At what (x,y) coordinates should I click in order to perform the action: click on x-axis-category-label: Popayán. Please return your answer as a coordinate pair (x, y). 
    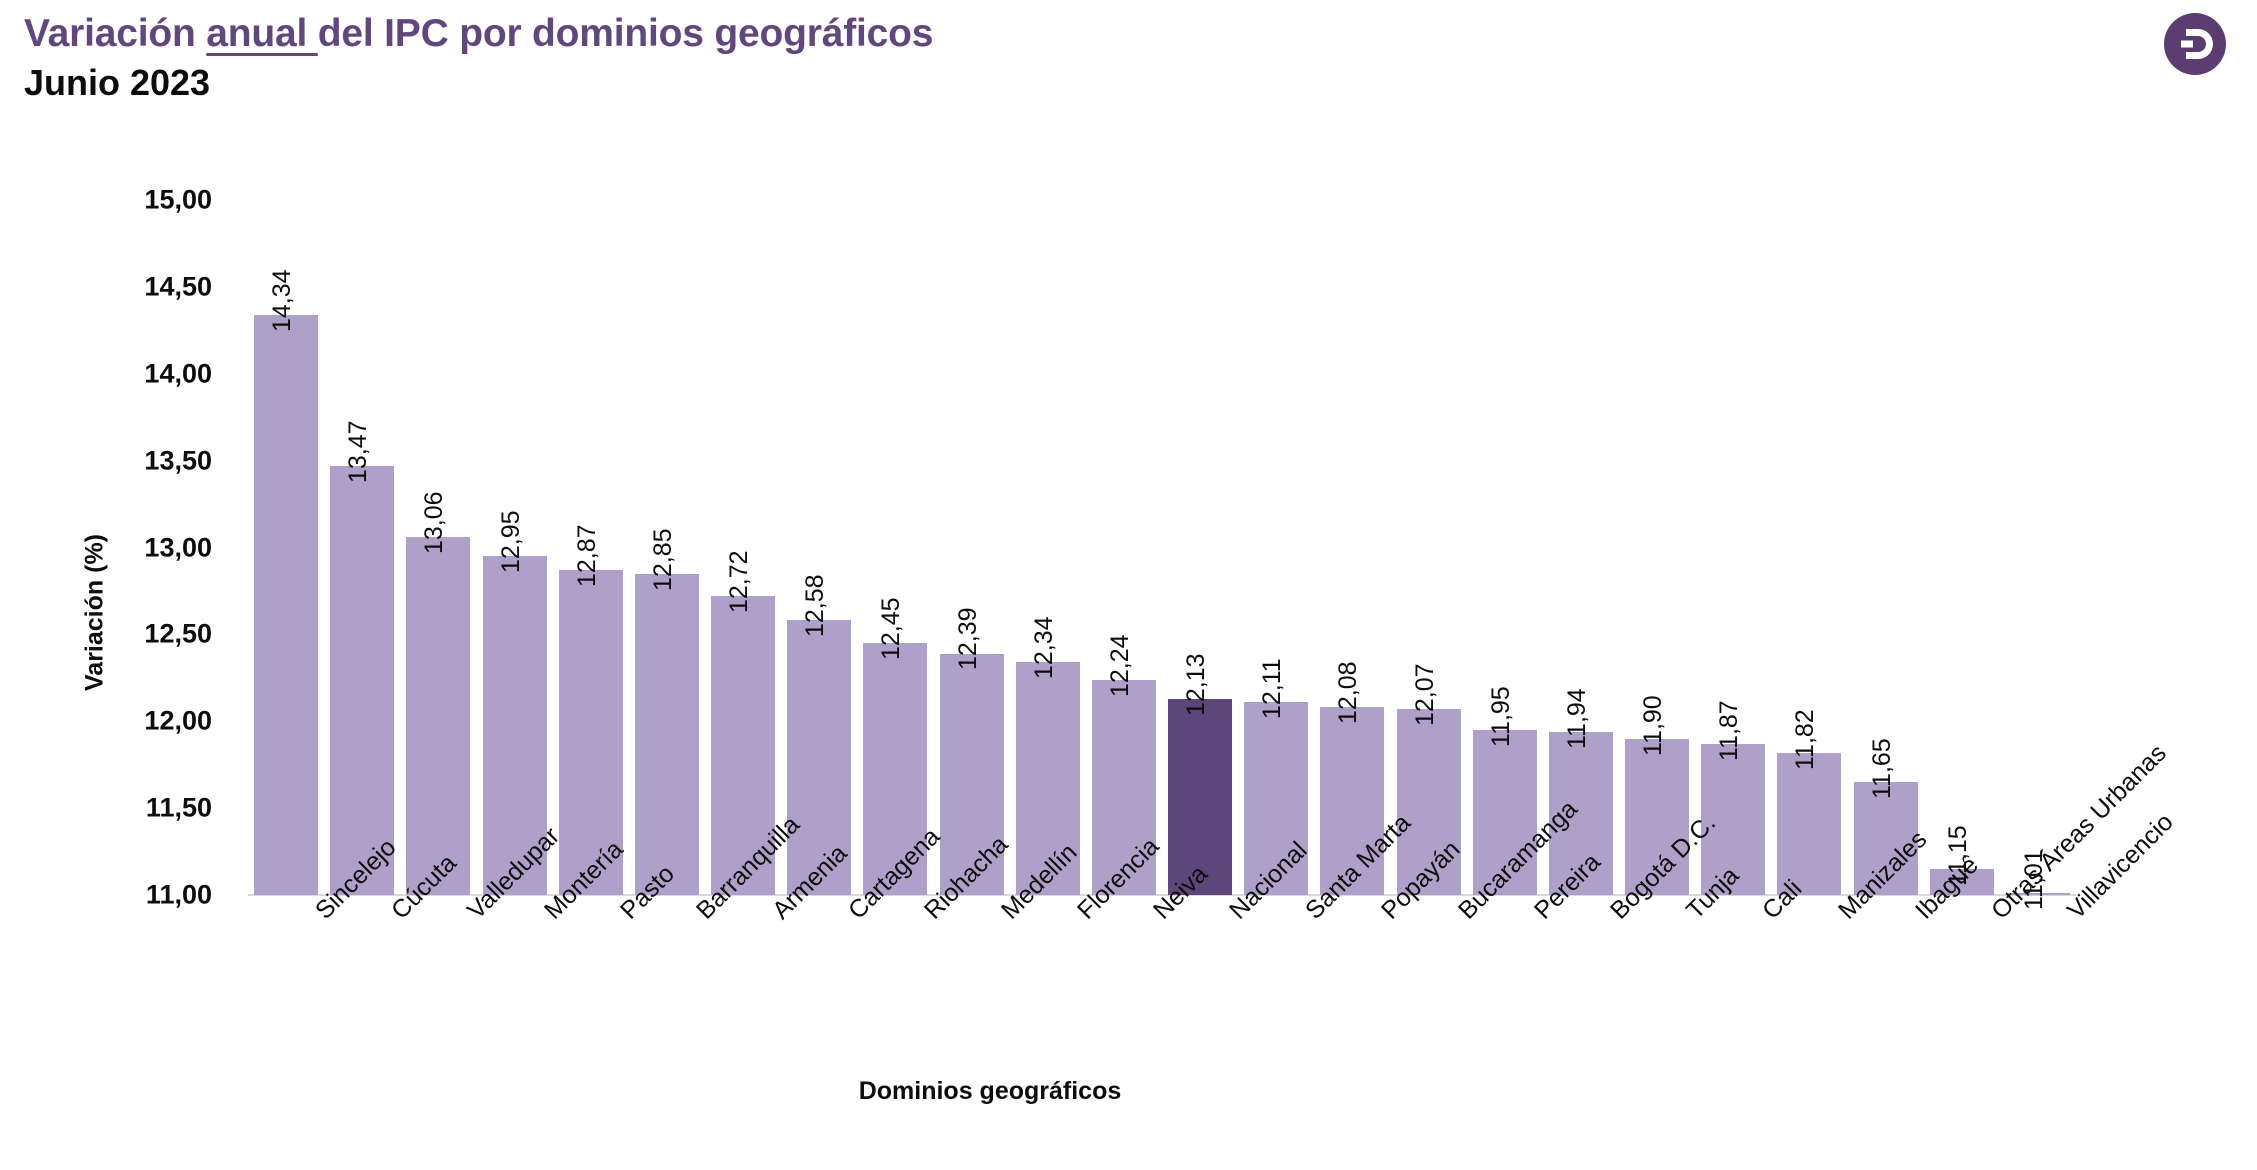
    Looking at the image, I should click on (1421, 880).